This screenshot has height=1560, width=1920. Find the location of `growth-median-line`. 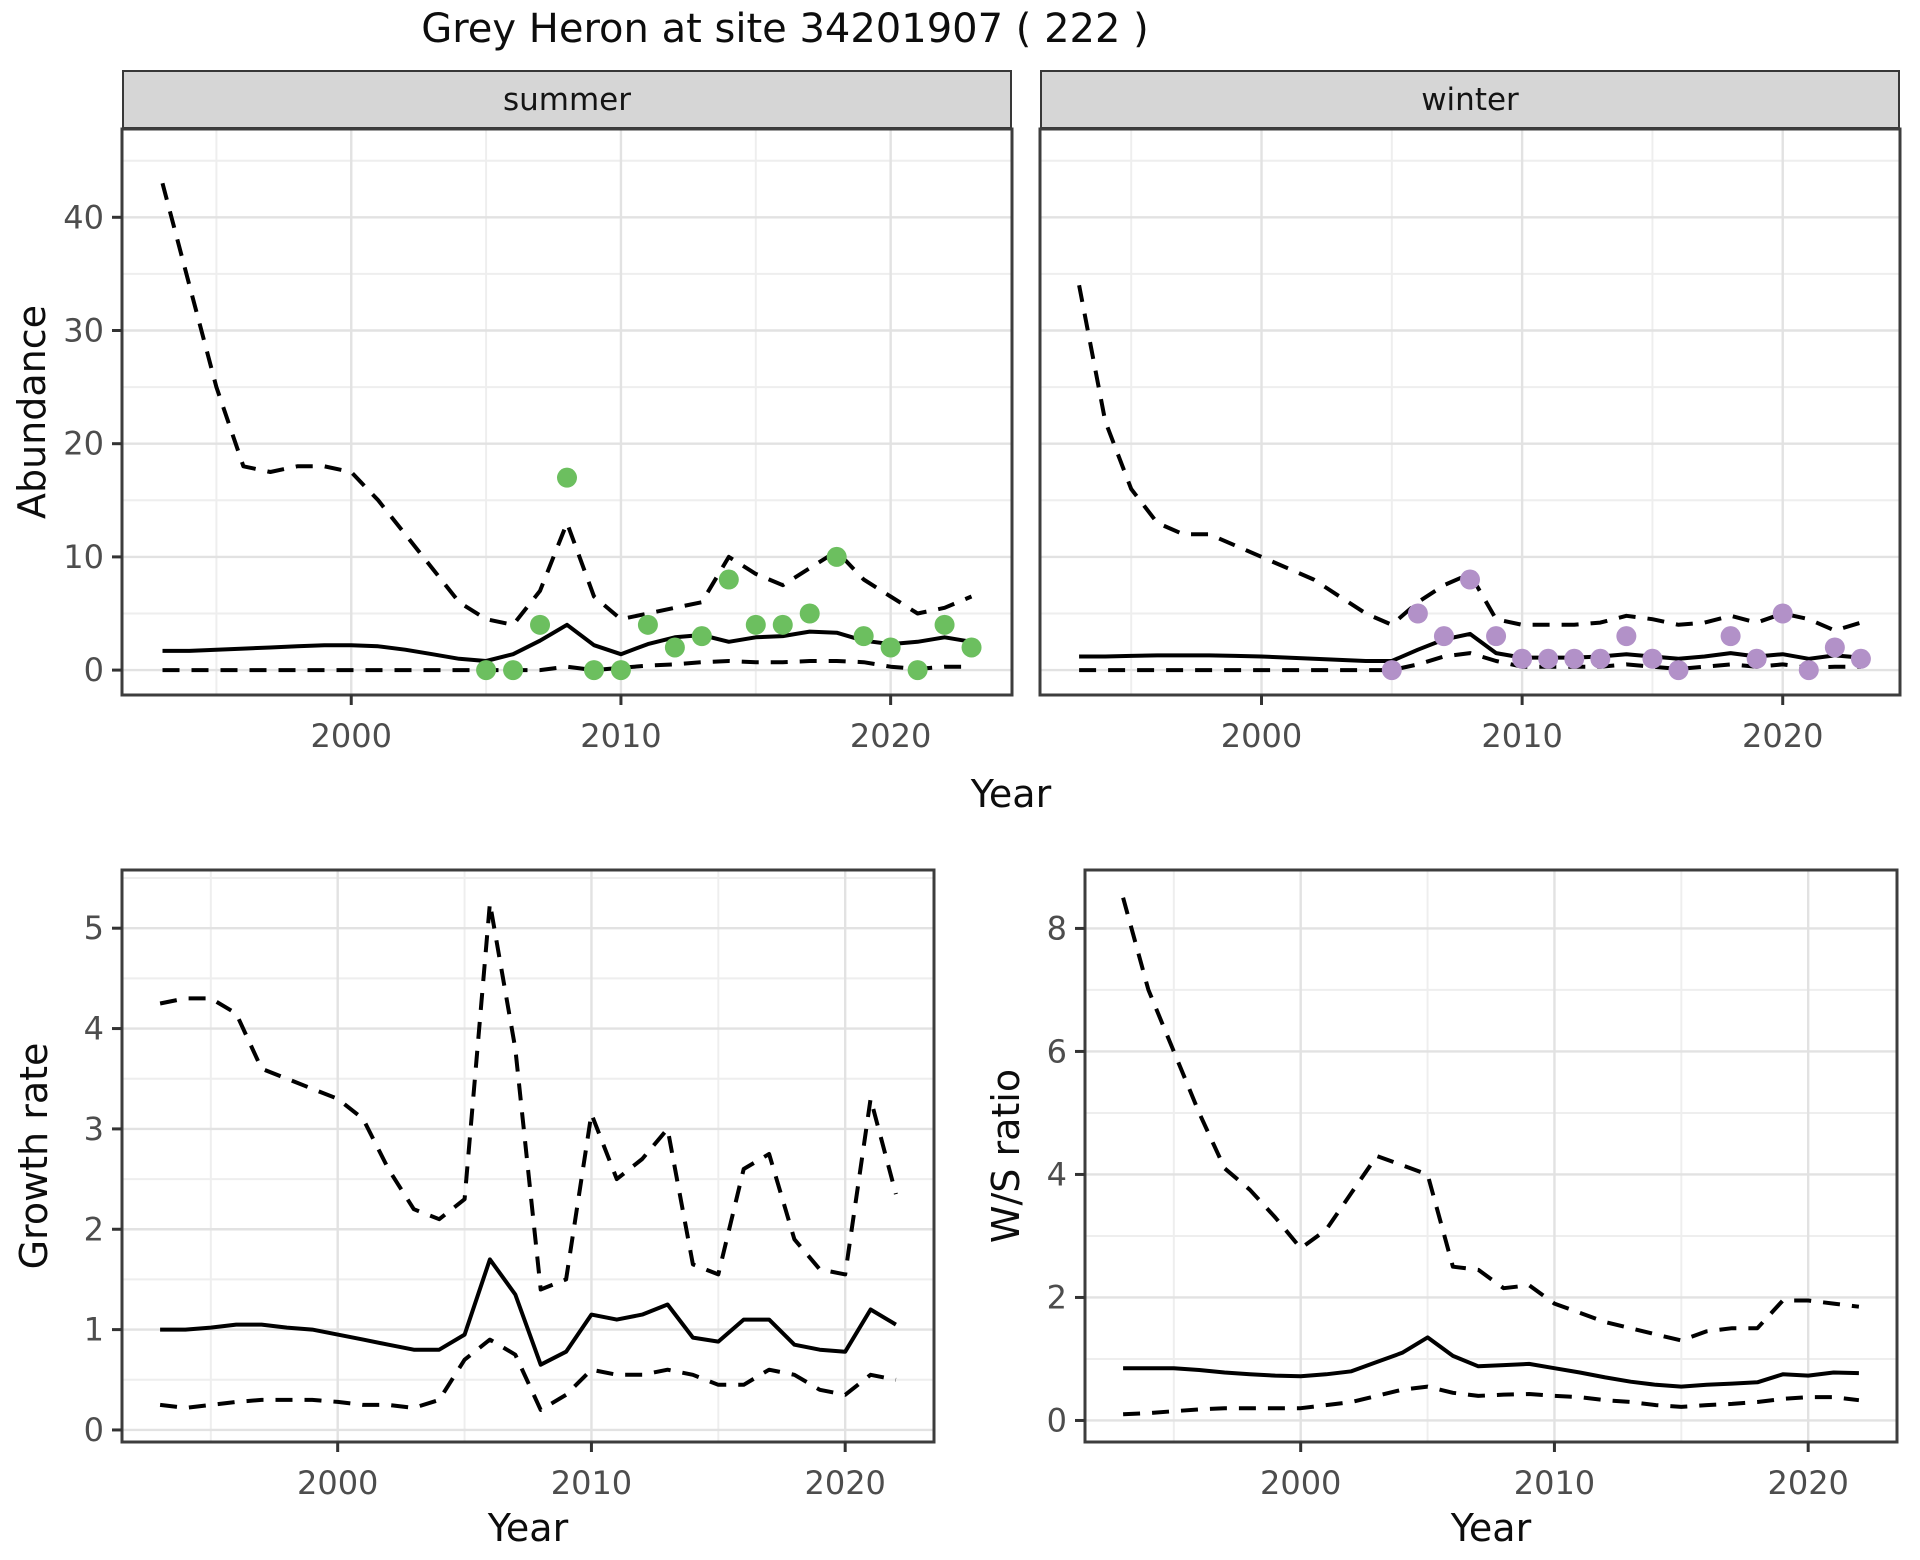

growth-median-line is located at coordinates (528, 1312).